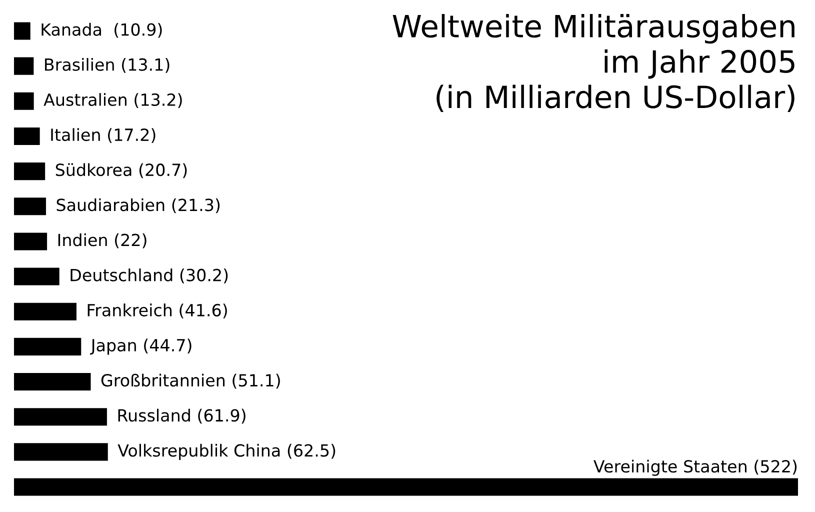 The width and height of the screenshot is (815, 512). What do you see at coordinates (593, 63) in the screenshot?
I see `text: Weltweite Militärausgaben im Jahr 2005 (in Milliarden US-Dollar)` at bounding box center [593, 63].